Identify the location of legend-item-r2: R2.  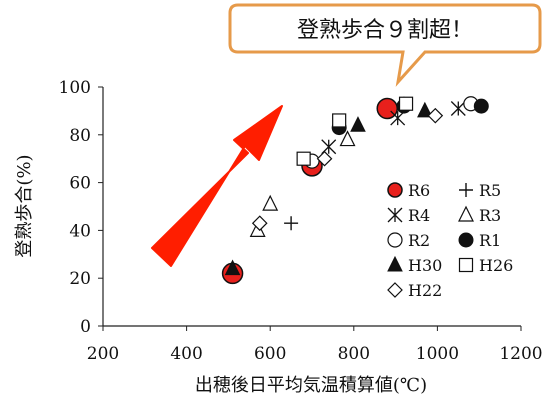
(408, 240).